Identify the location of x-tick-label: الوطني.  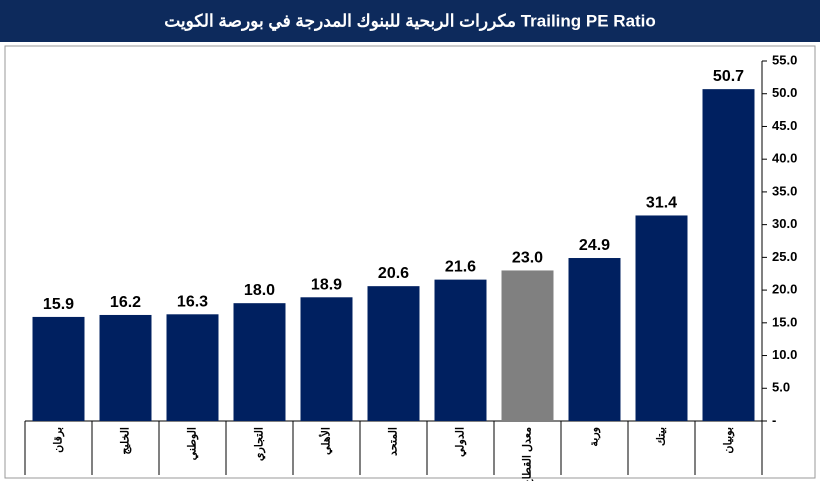
(192, 443).